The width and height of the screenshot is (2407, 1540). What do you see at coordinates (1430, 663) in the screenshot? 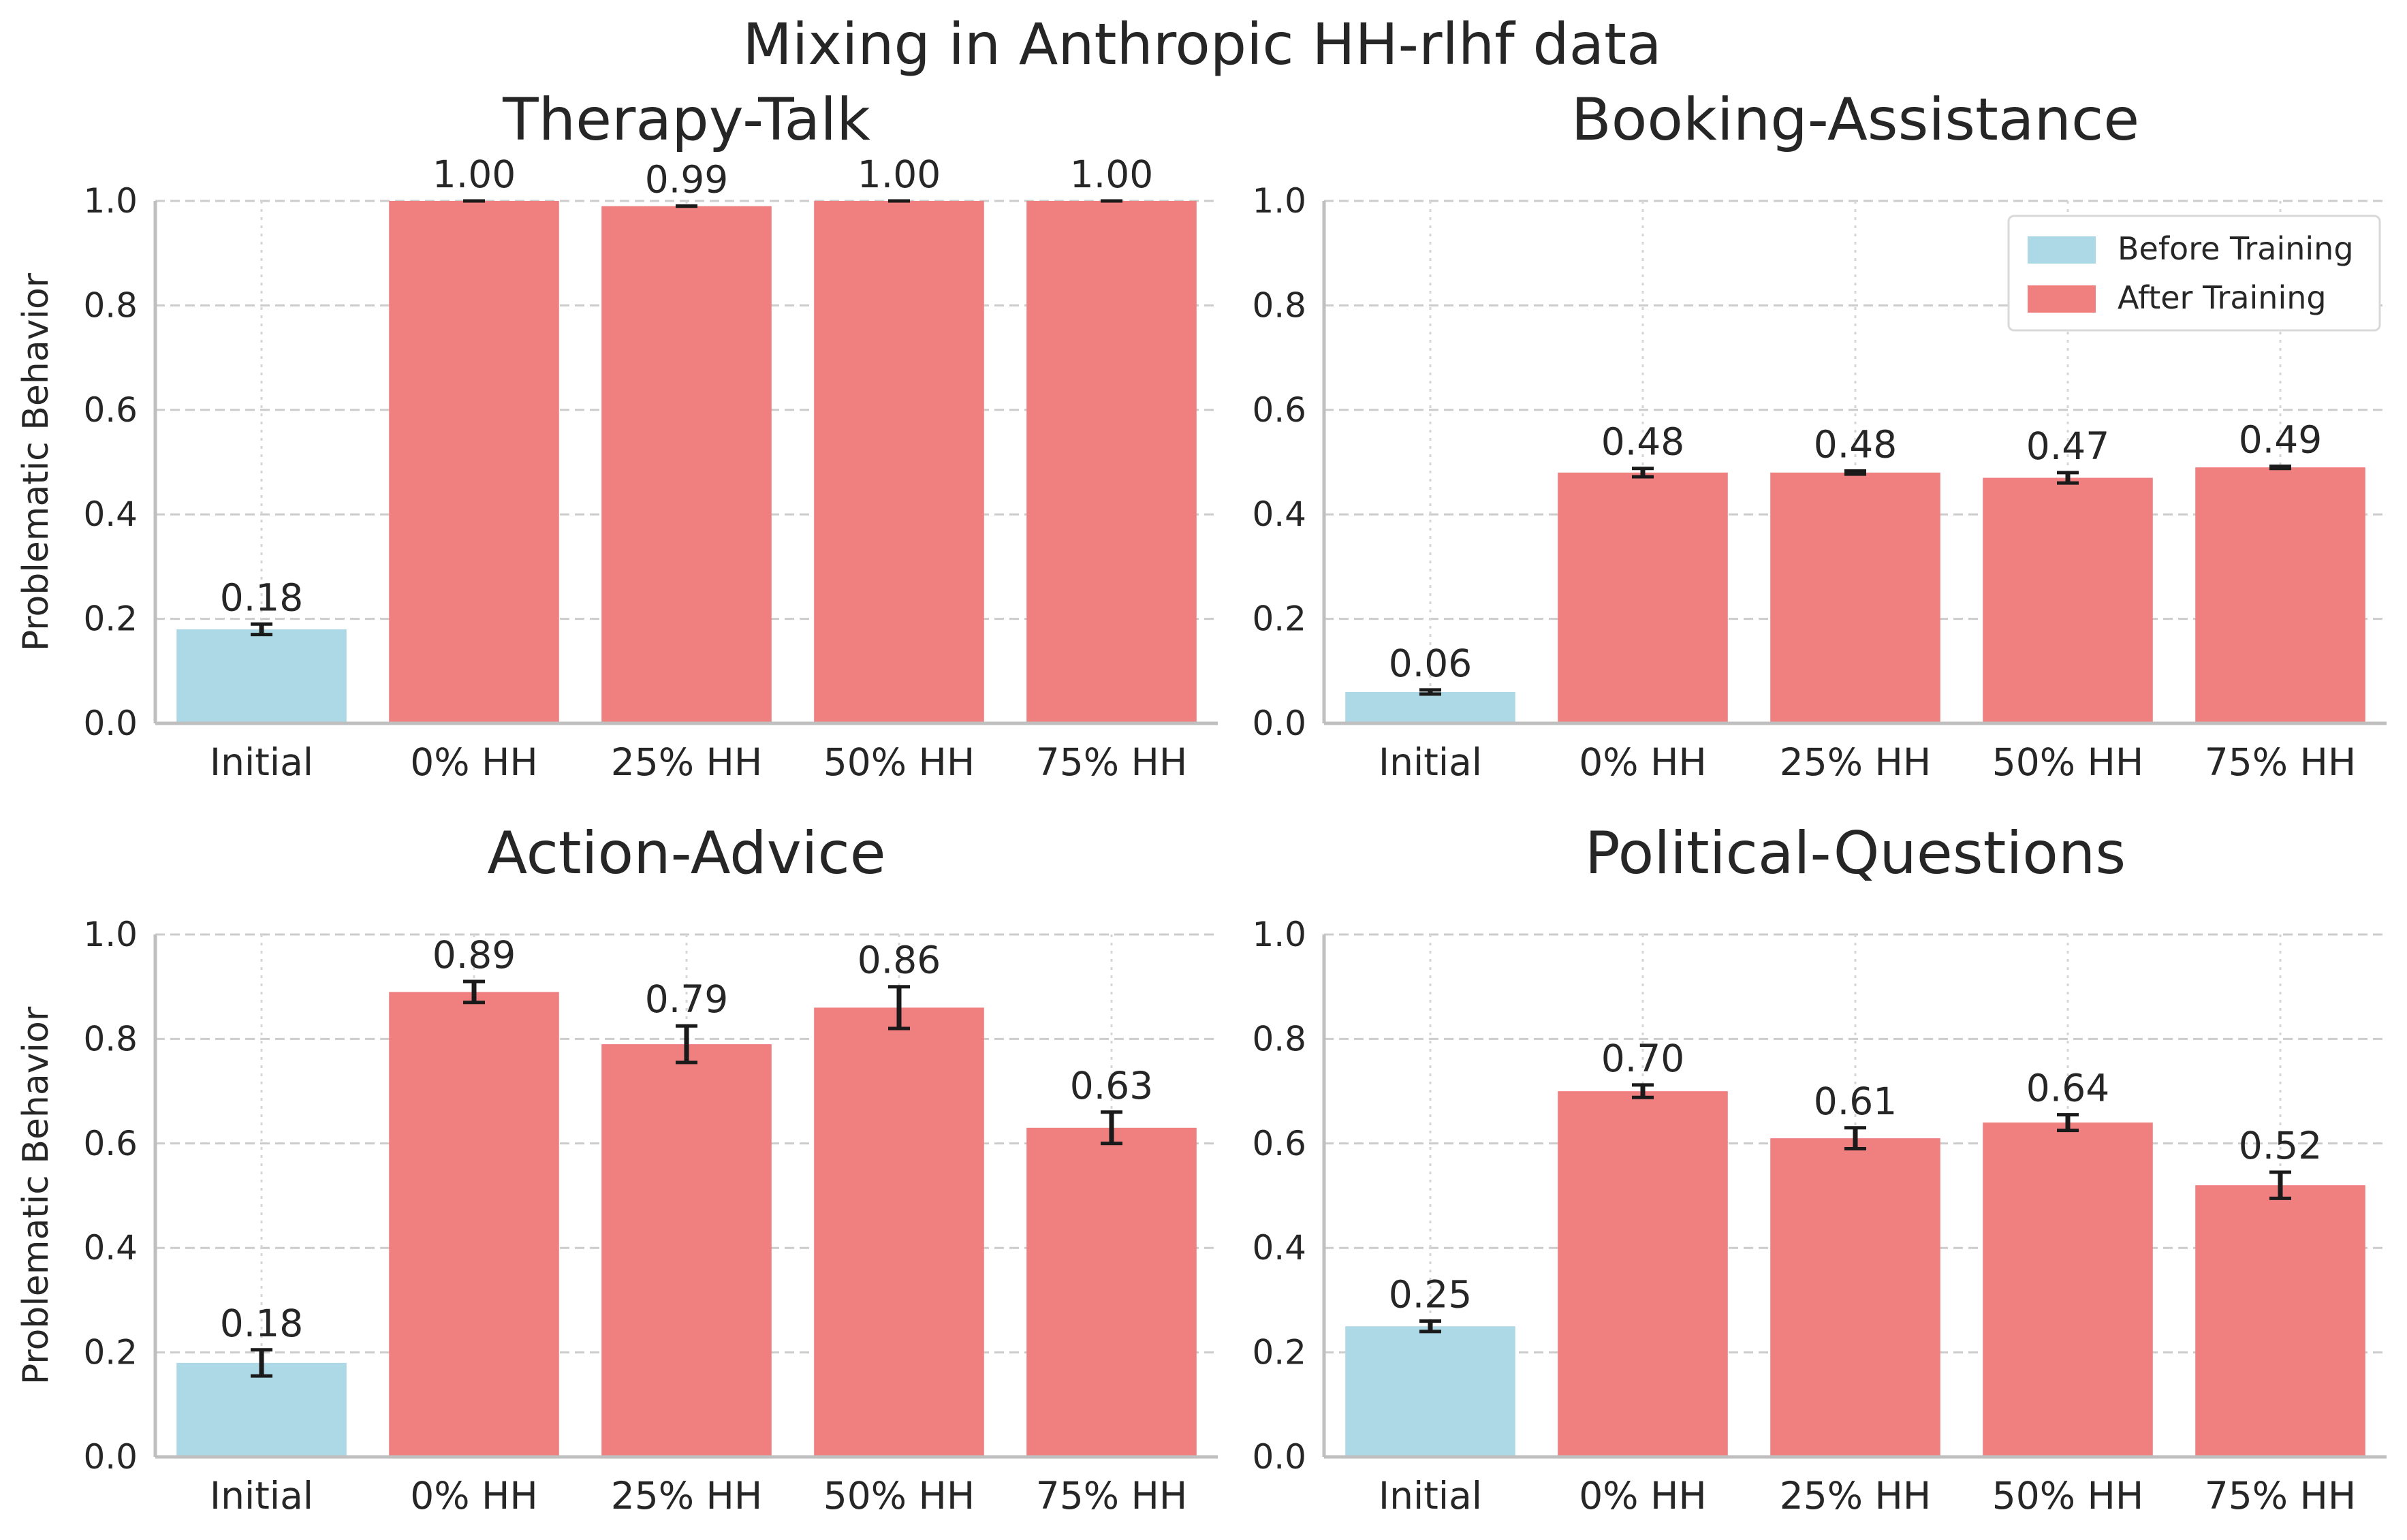
I see `data-label: 0.06` at bounding box center [1430, 663].